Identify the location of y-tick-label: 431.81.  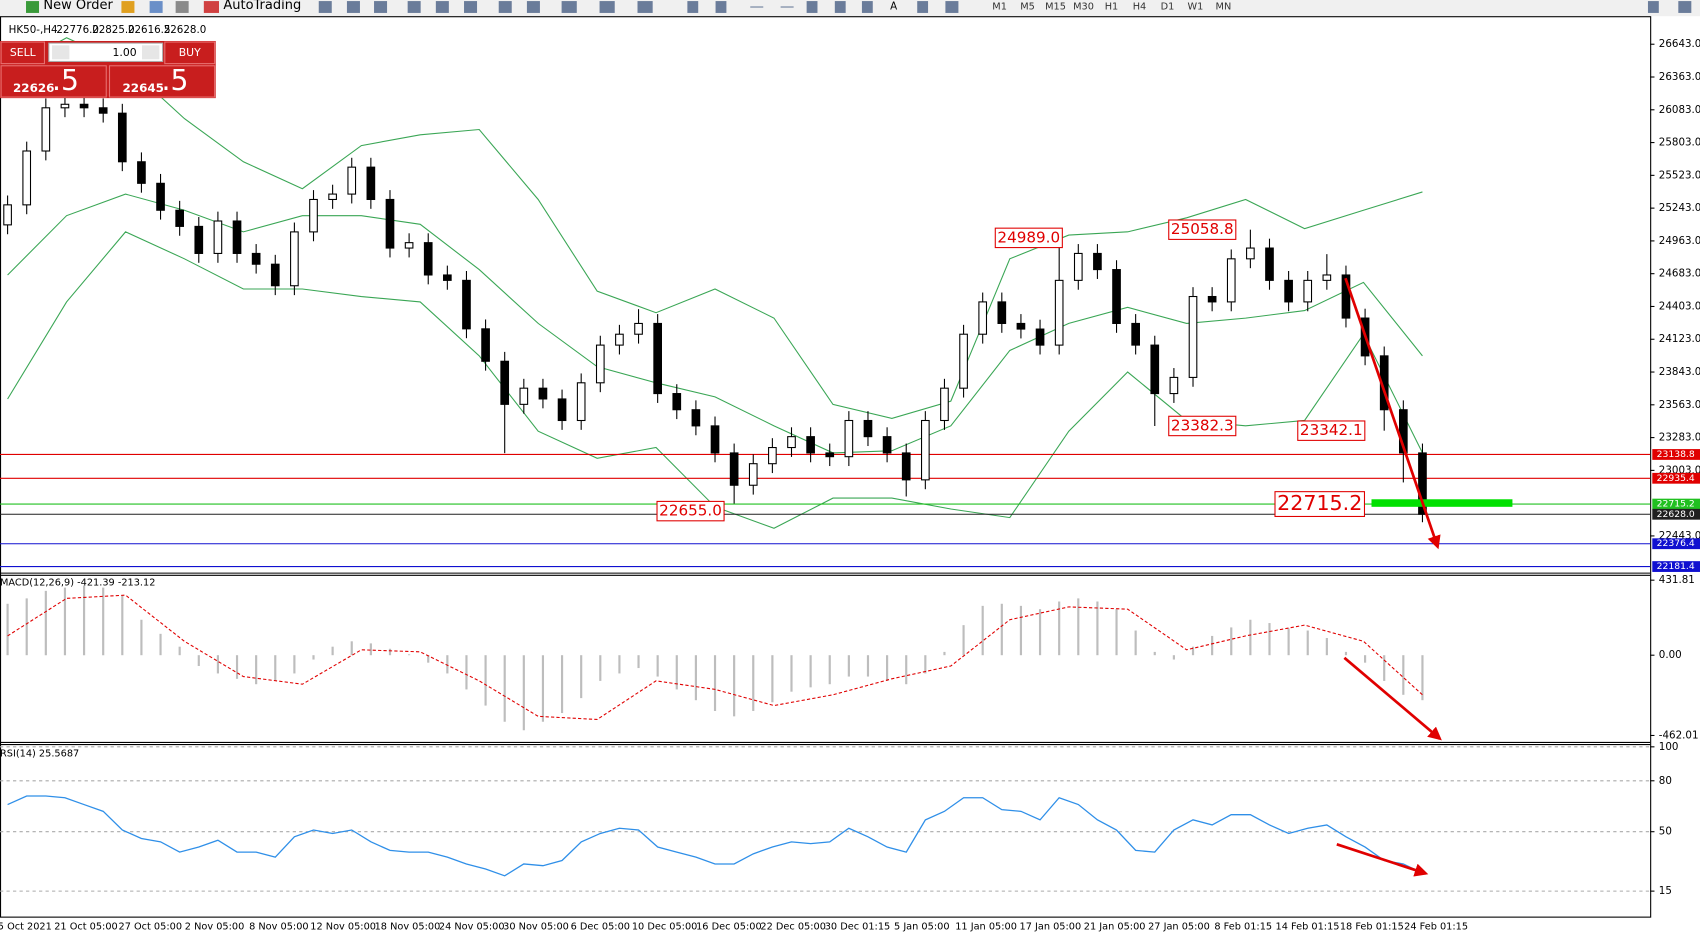
(1677, 580).